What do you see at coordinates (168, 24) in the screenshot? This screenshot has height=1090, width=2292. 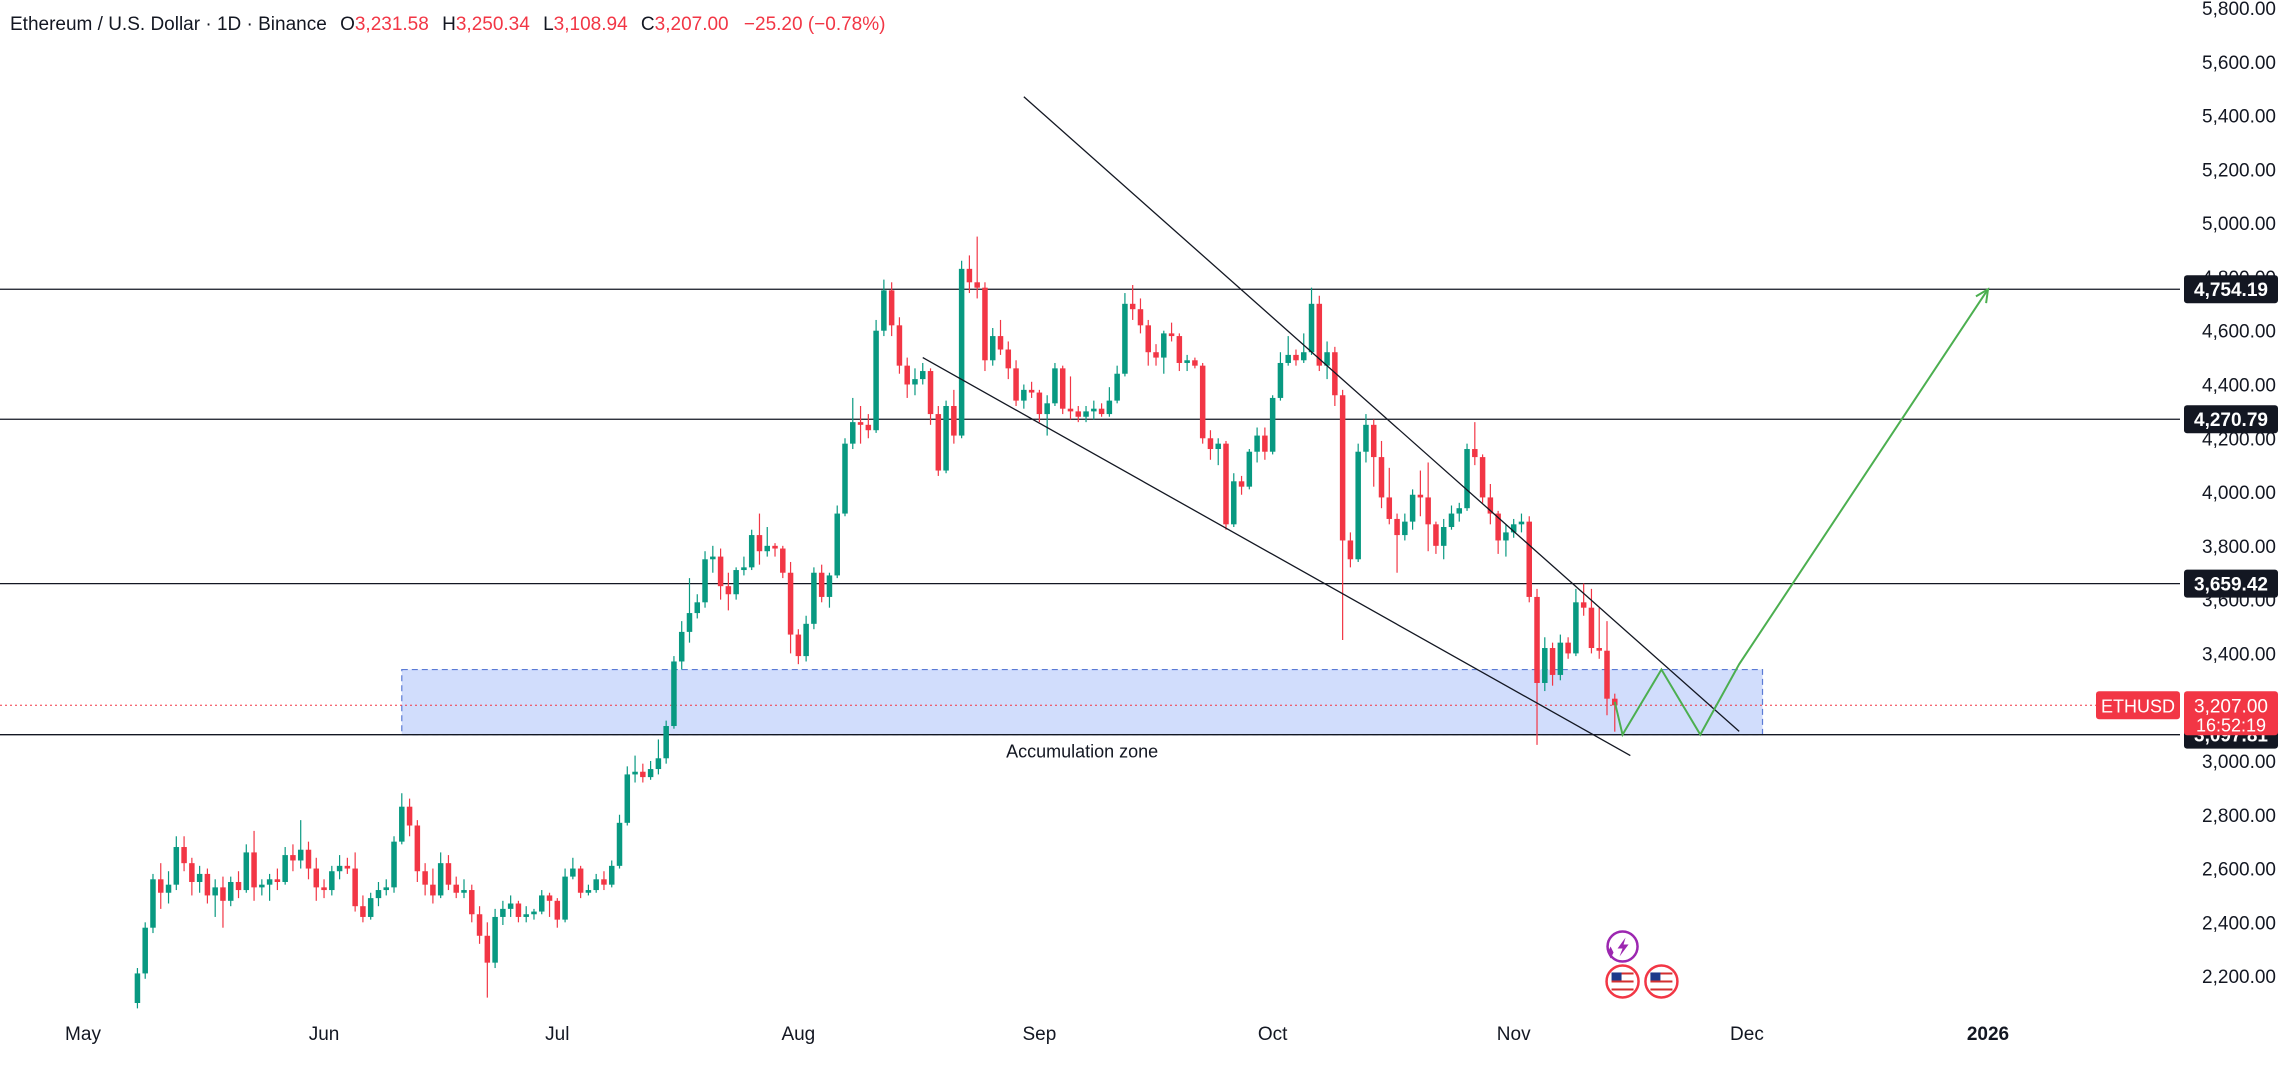 I see `symbol-title: Ethereum / U.S. Dollar · 1D · Binance` at bounding box center [168, 24].